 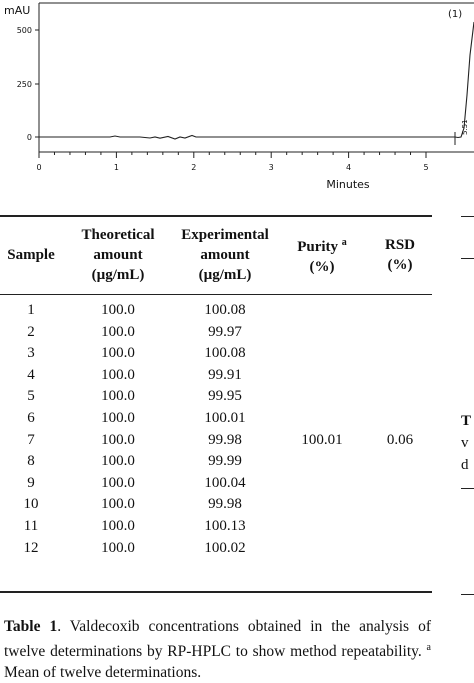 What do you see at coordinates (31, 417) in the screenshot?
I see `cell-sample: 6` at bounding box center [31, 417].